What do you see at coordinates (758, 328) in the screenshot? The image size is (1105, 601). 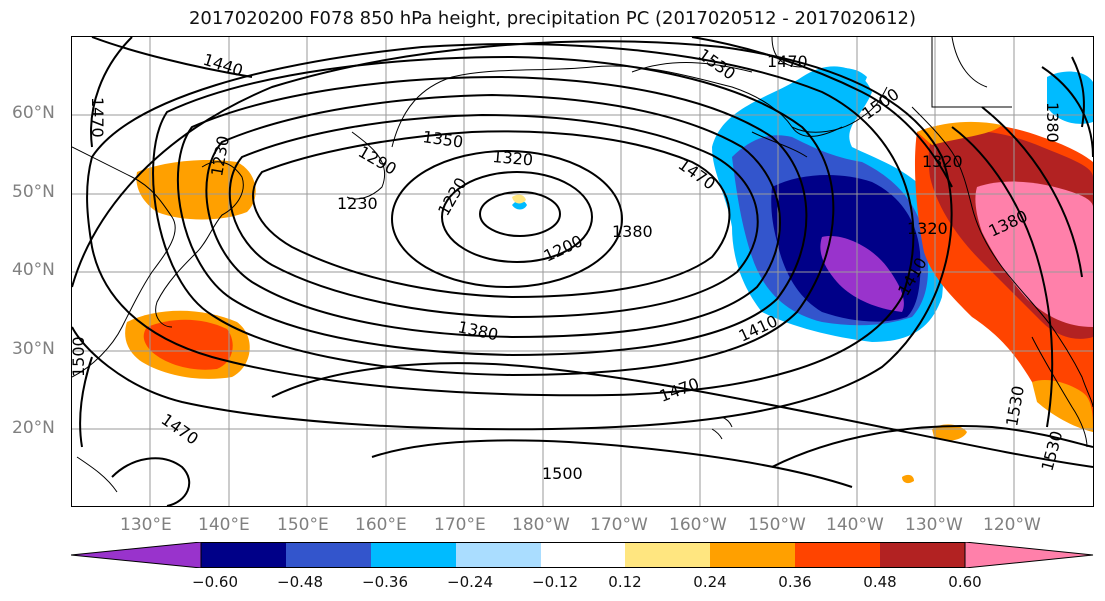 I see `contour-label: 1410` at bounding box center [758, 328].